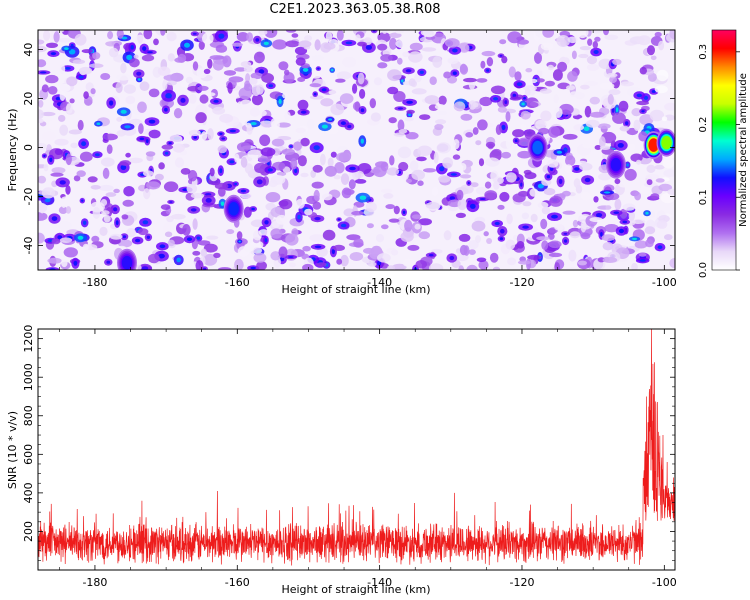  What do you see at coordinates (28, 415) in the screenshot?
I see `y-tick-label: 800` at bounding box center [28, 415].